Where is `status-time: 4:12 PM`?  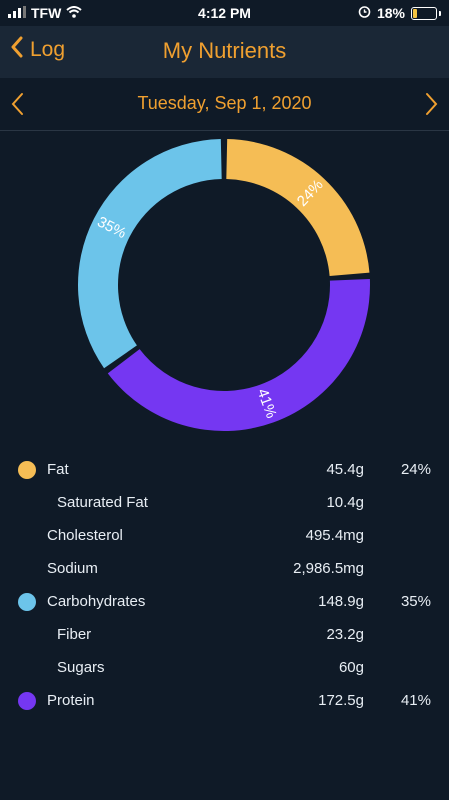
status-time: 4:12 PM is located at coordinates (224, 13).